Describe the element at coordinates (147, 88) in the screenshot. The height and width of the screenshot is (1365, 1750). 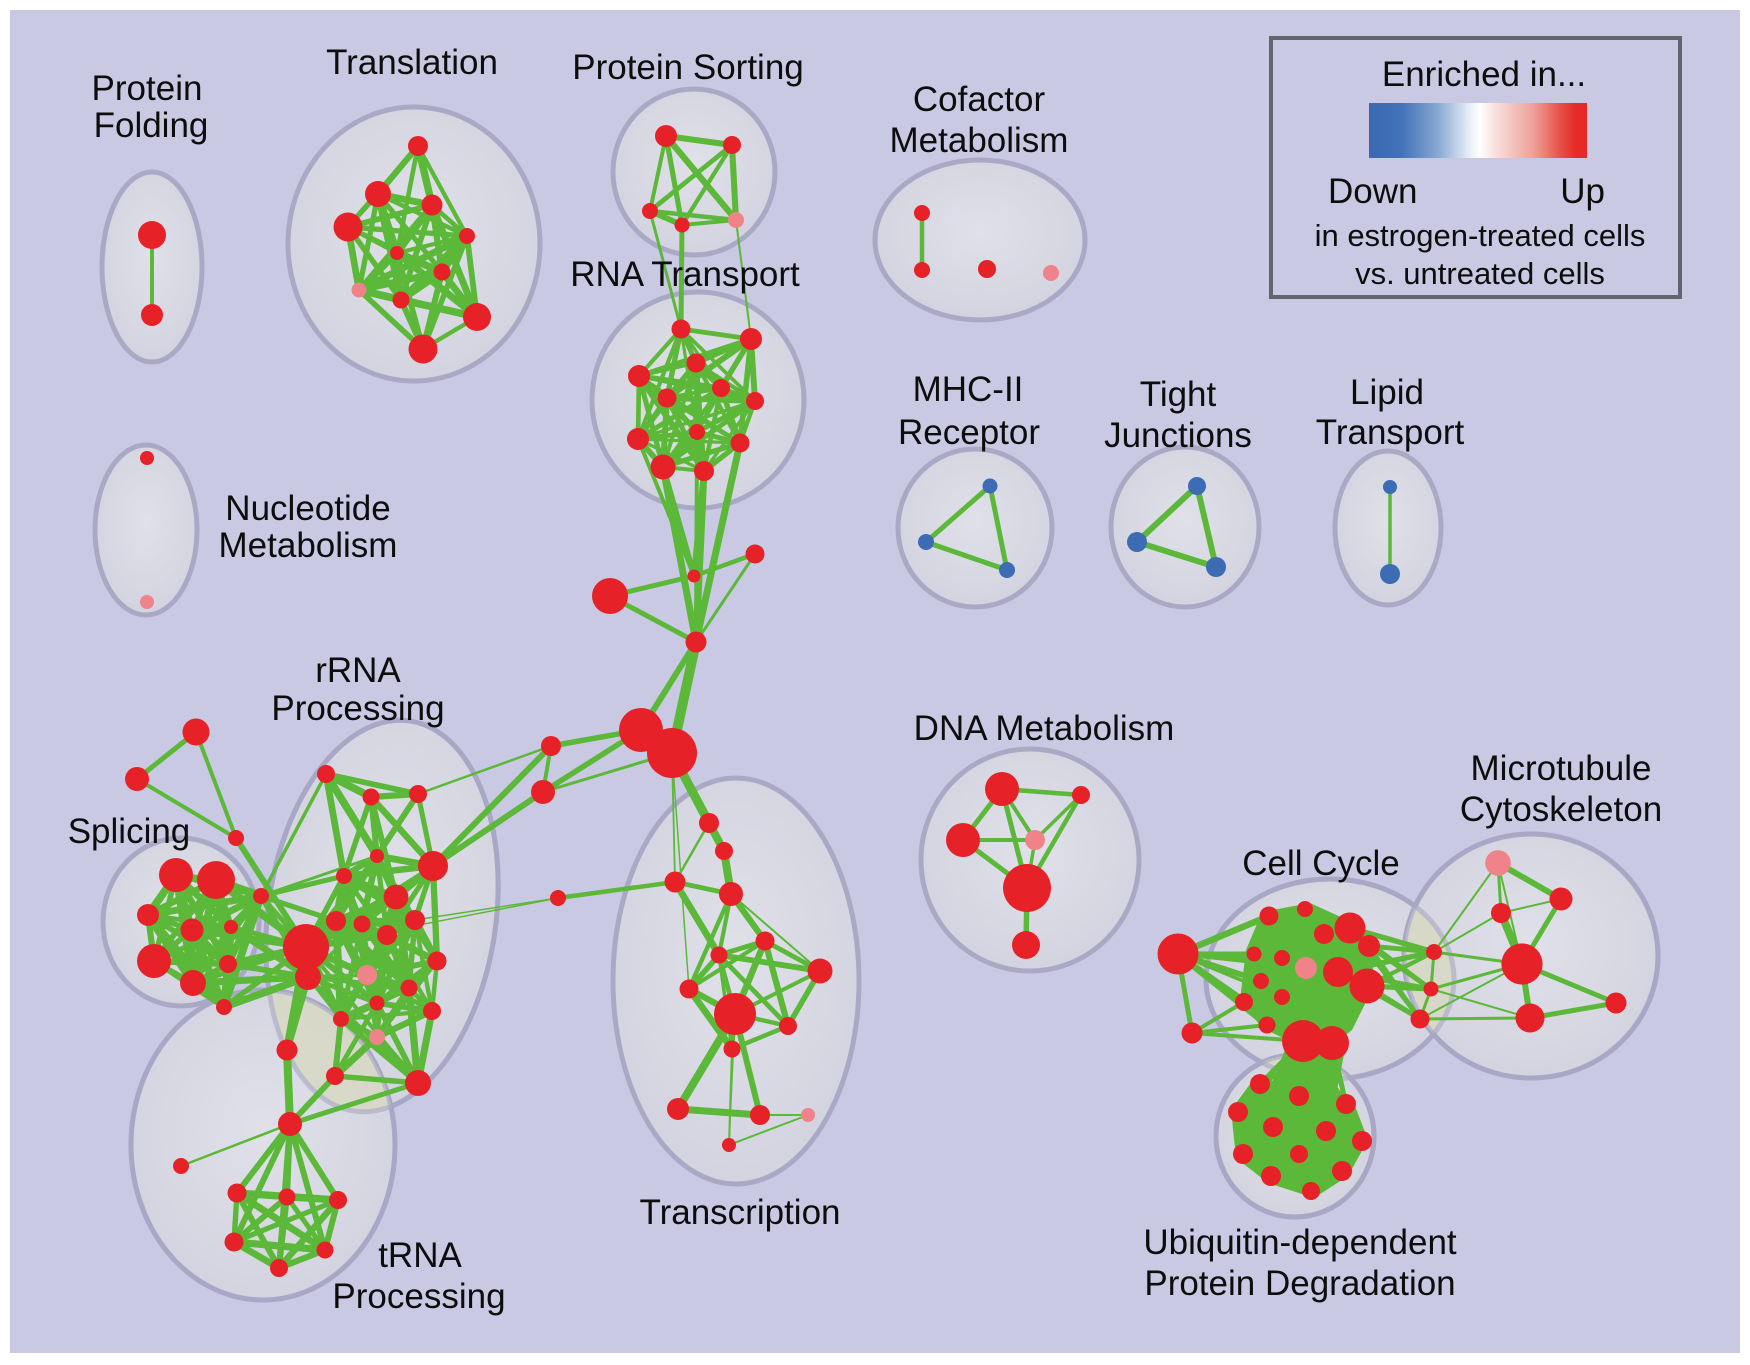
I see `svg-text: Protein` at that location.